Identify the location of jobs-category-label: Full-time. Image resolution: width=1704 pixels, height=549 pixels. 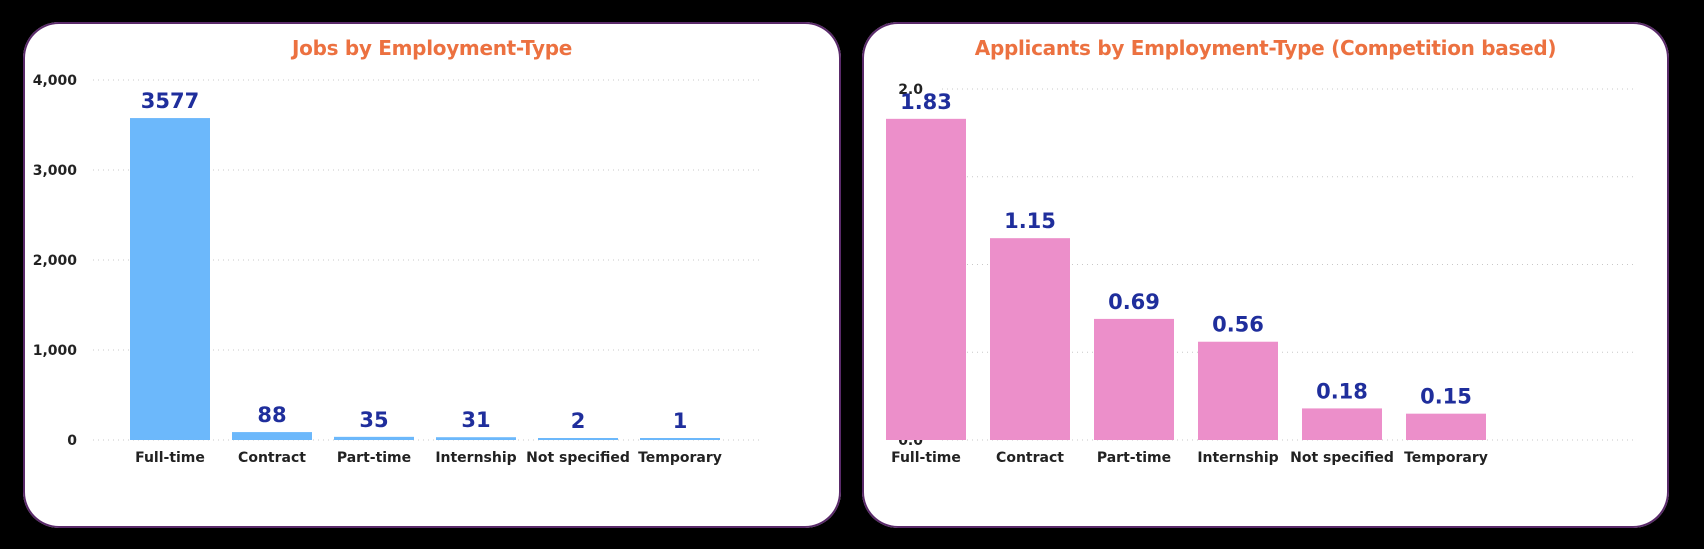
(170, 458).